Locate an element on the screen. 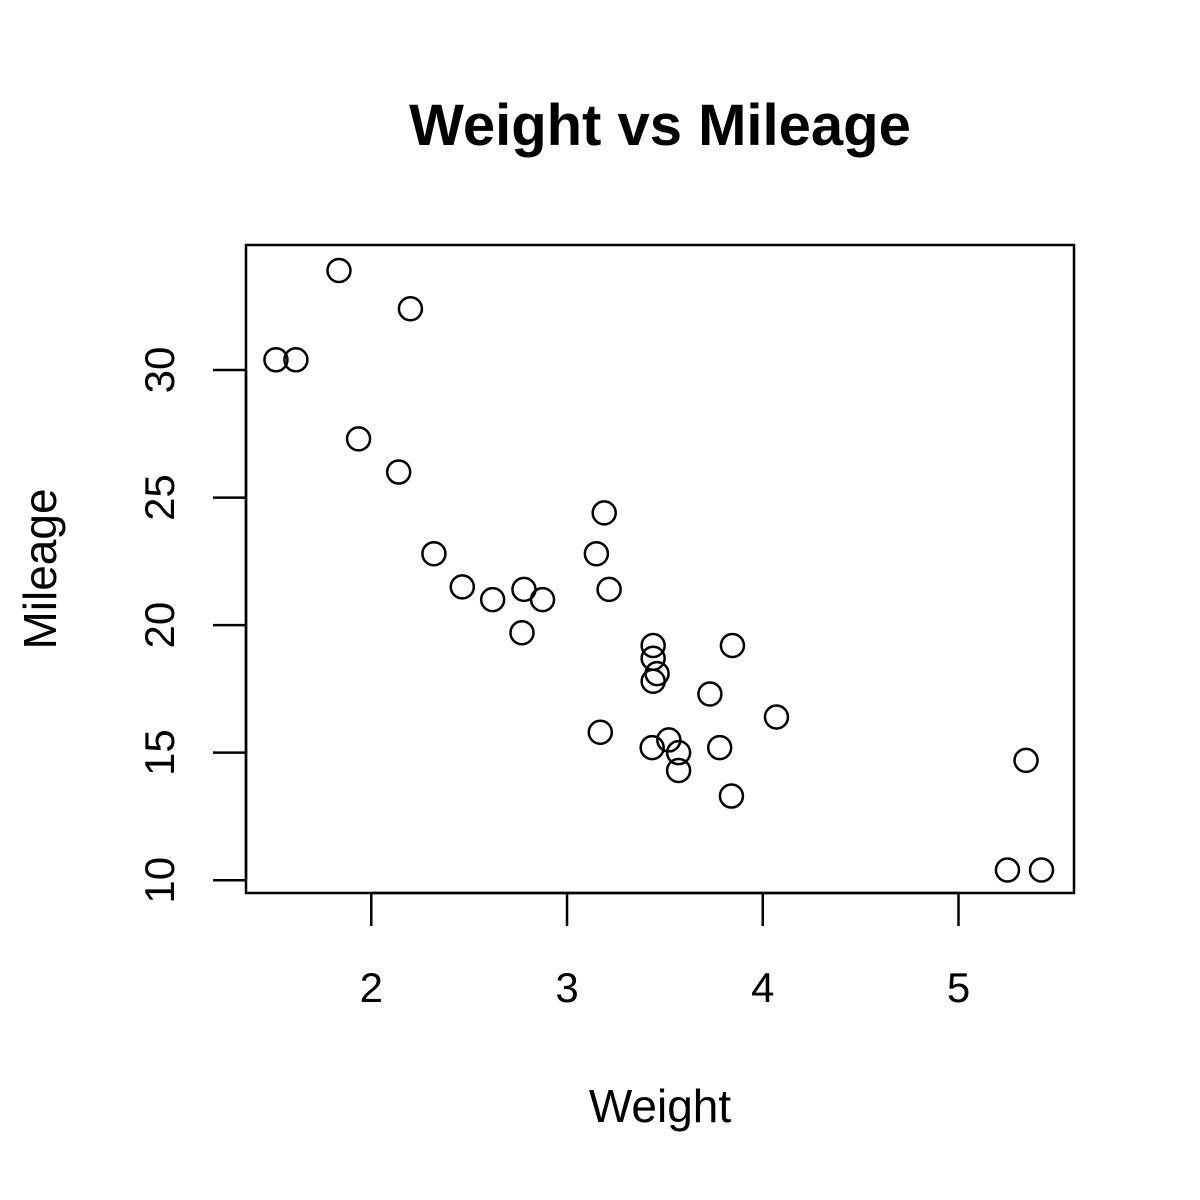  y-tick-label: 20 is located at coordinates (159, 625).